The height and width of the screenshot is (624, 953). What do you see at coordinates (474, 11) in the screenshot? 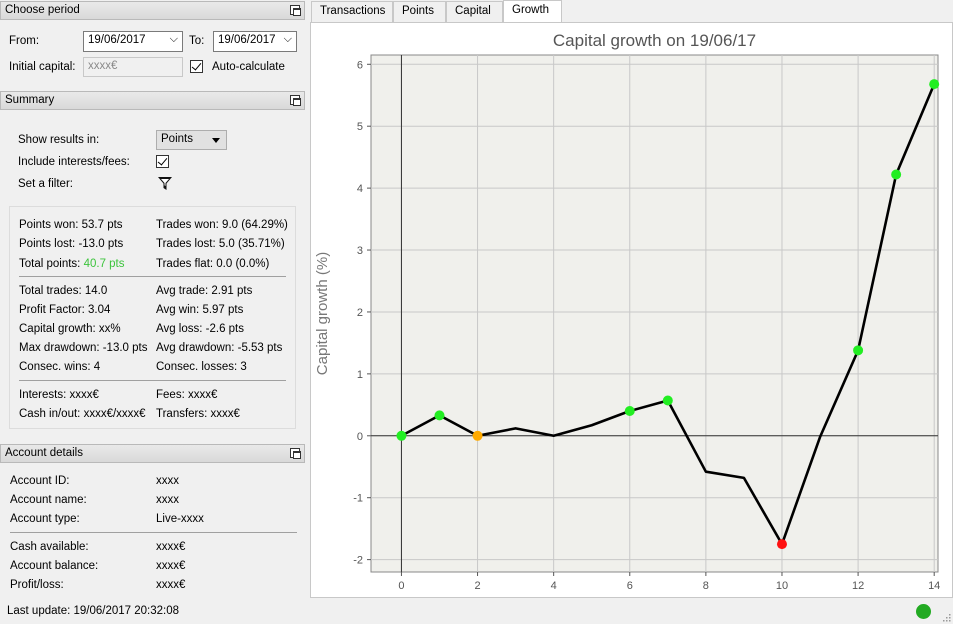
I see `tab-capital: Capital` at bounding box center [474, 11].